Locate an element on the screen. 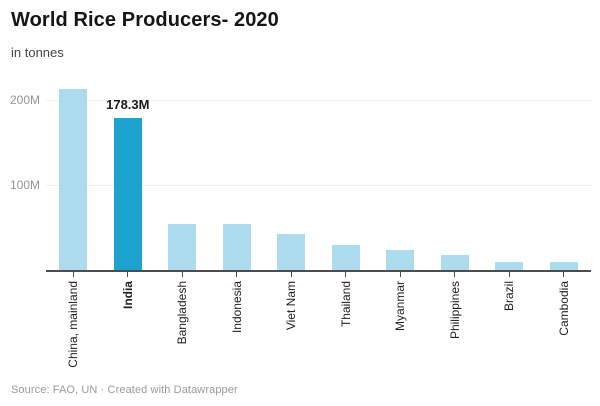 The width and height of the screenshot is (600, 406). x-tick-label: Brazil is located at coordinates (509, 296).